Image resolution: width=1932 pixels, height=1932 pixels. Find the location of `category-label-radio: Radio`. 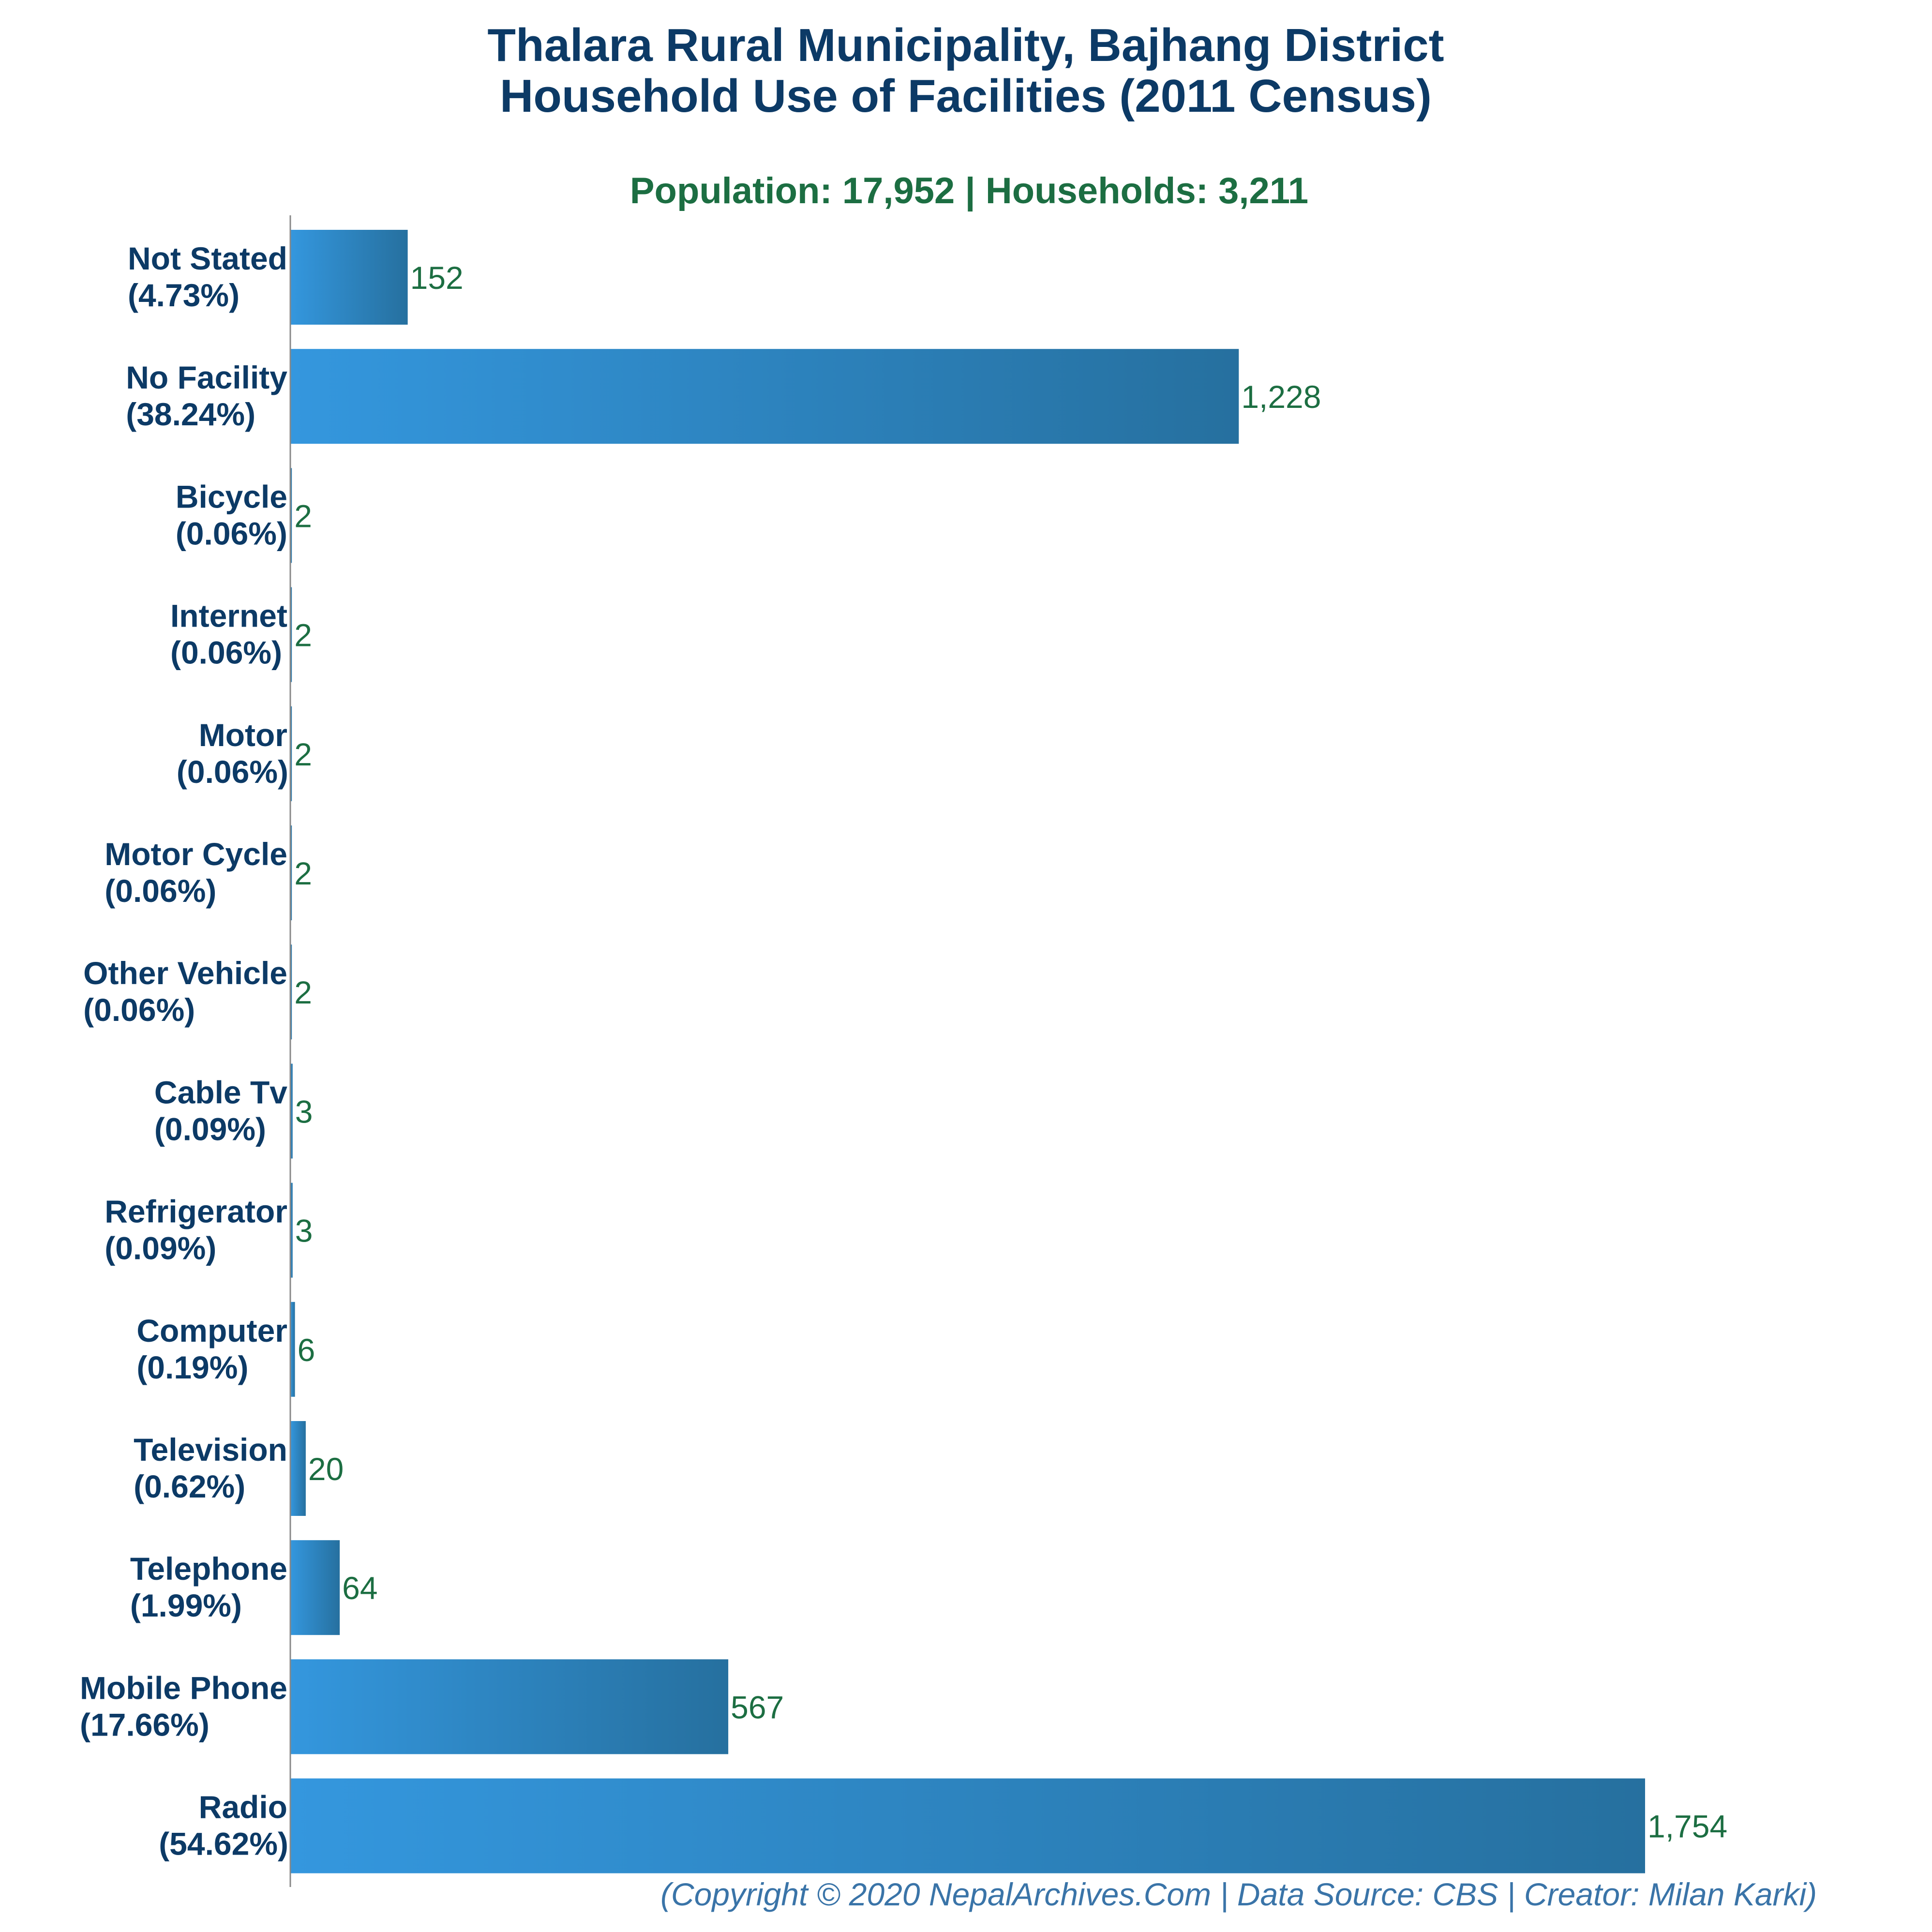

category-label-radio: Radio is located at coordinates (243, 1807).